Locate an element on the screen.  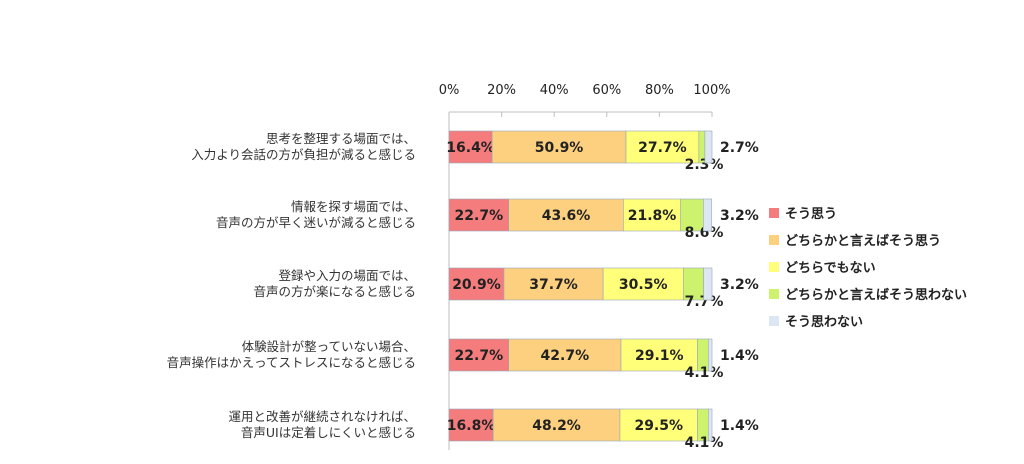
data-label: 2.7% is located at coordinates (739, 148).